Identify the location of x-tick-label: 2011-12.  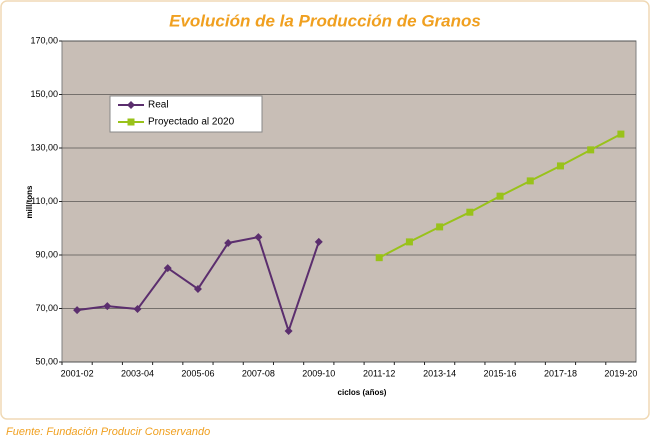
(379, 373).